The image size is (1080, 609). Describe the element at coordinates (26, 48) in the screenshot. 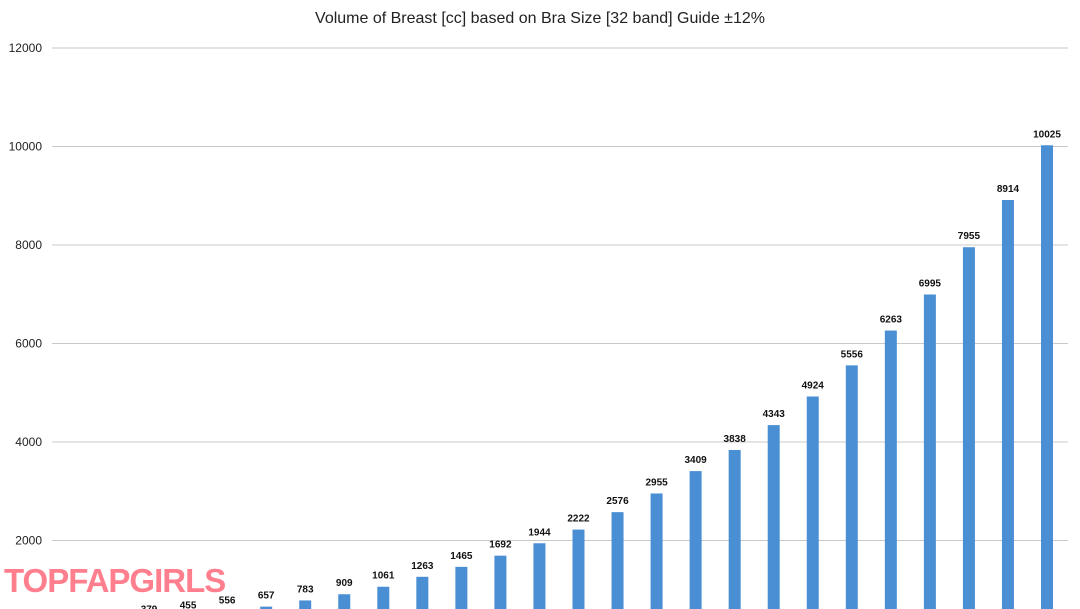

I see `y-tick-label: 12000` at that location.